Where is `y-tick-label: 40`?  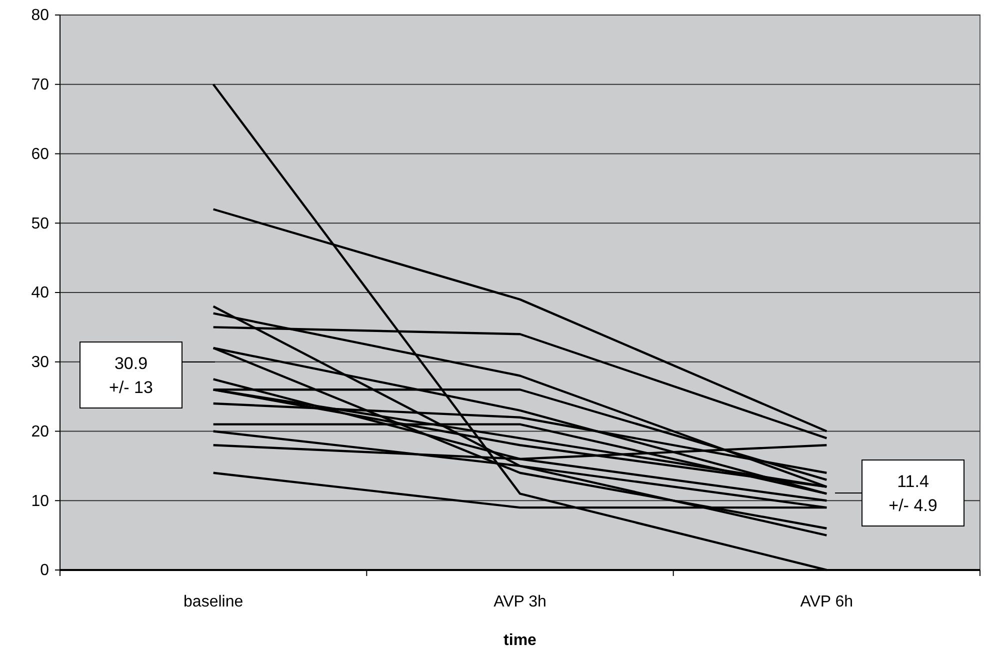 y-tick-label: 40 is located at coordinates (40, 293).